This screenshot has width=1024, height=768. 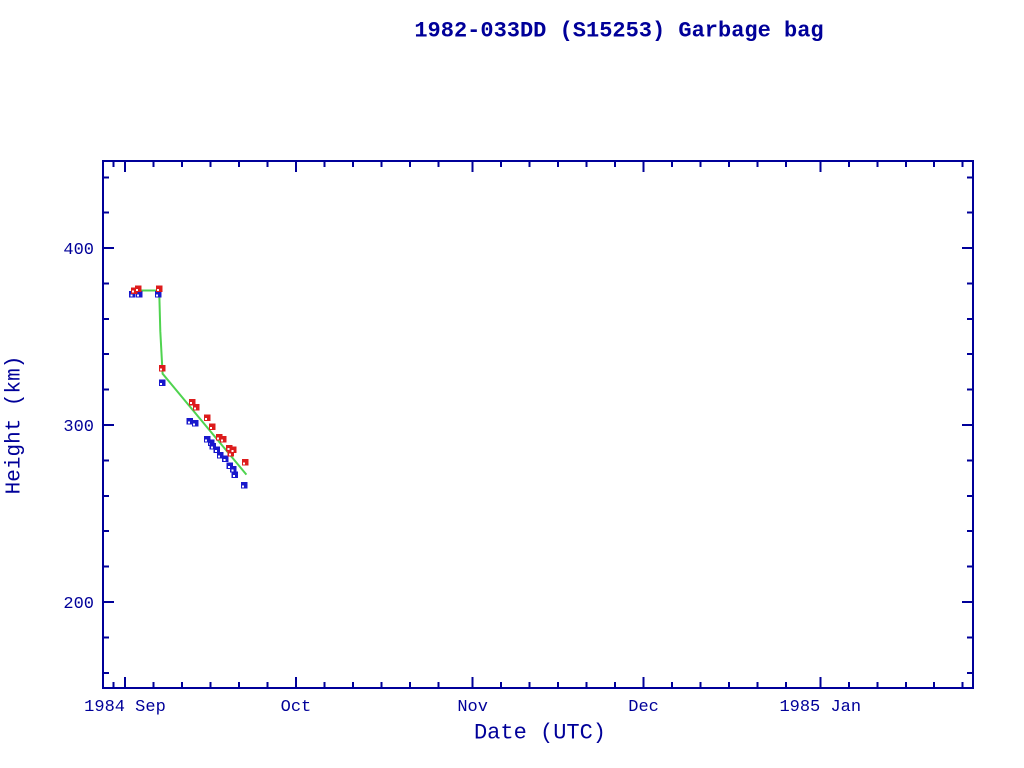 What do you see at coordinates (193, 382) in the screenshot?
I see `trend-line` at bounding box center [193, 382].